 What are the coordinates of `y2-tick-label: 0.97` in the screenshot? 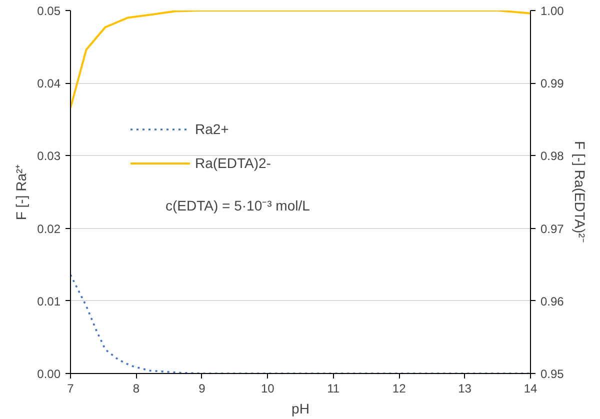 It's located at (552, 229).